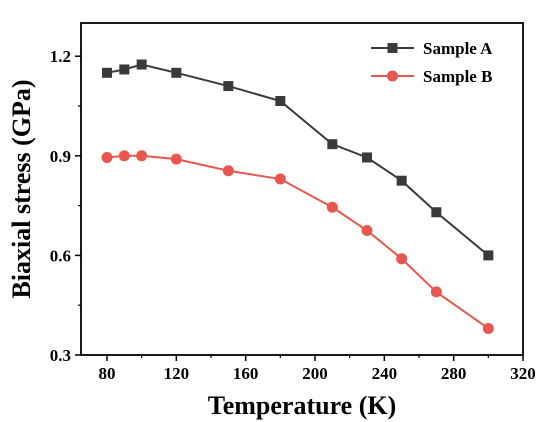 The height and width of the screenshot is (422, 550). Describe the element at coordinates (458, 48) in the screenshot. I see `legend-label: Sample A` at that location.